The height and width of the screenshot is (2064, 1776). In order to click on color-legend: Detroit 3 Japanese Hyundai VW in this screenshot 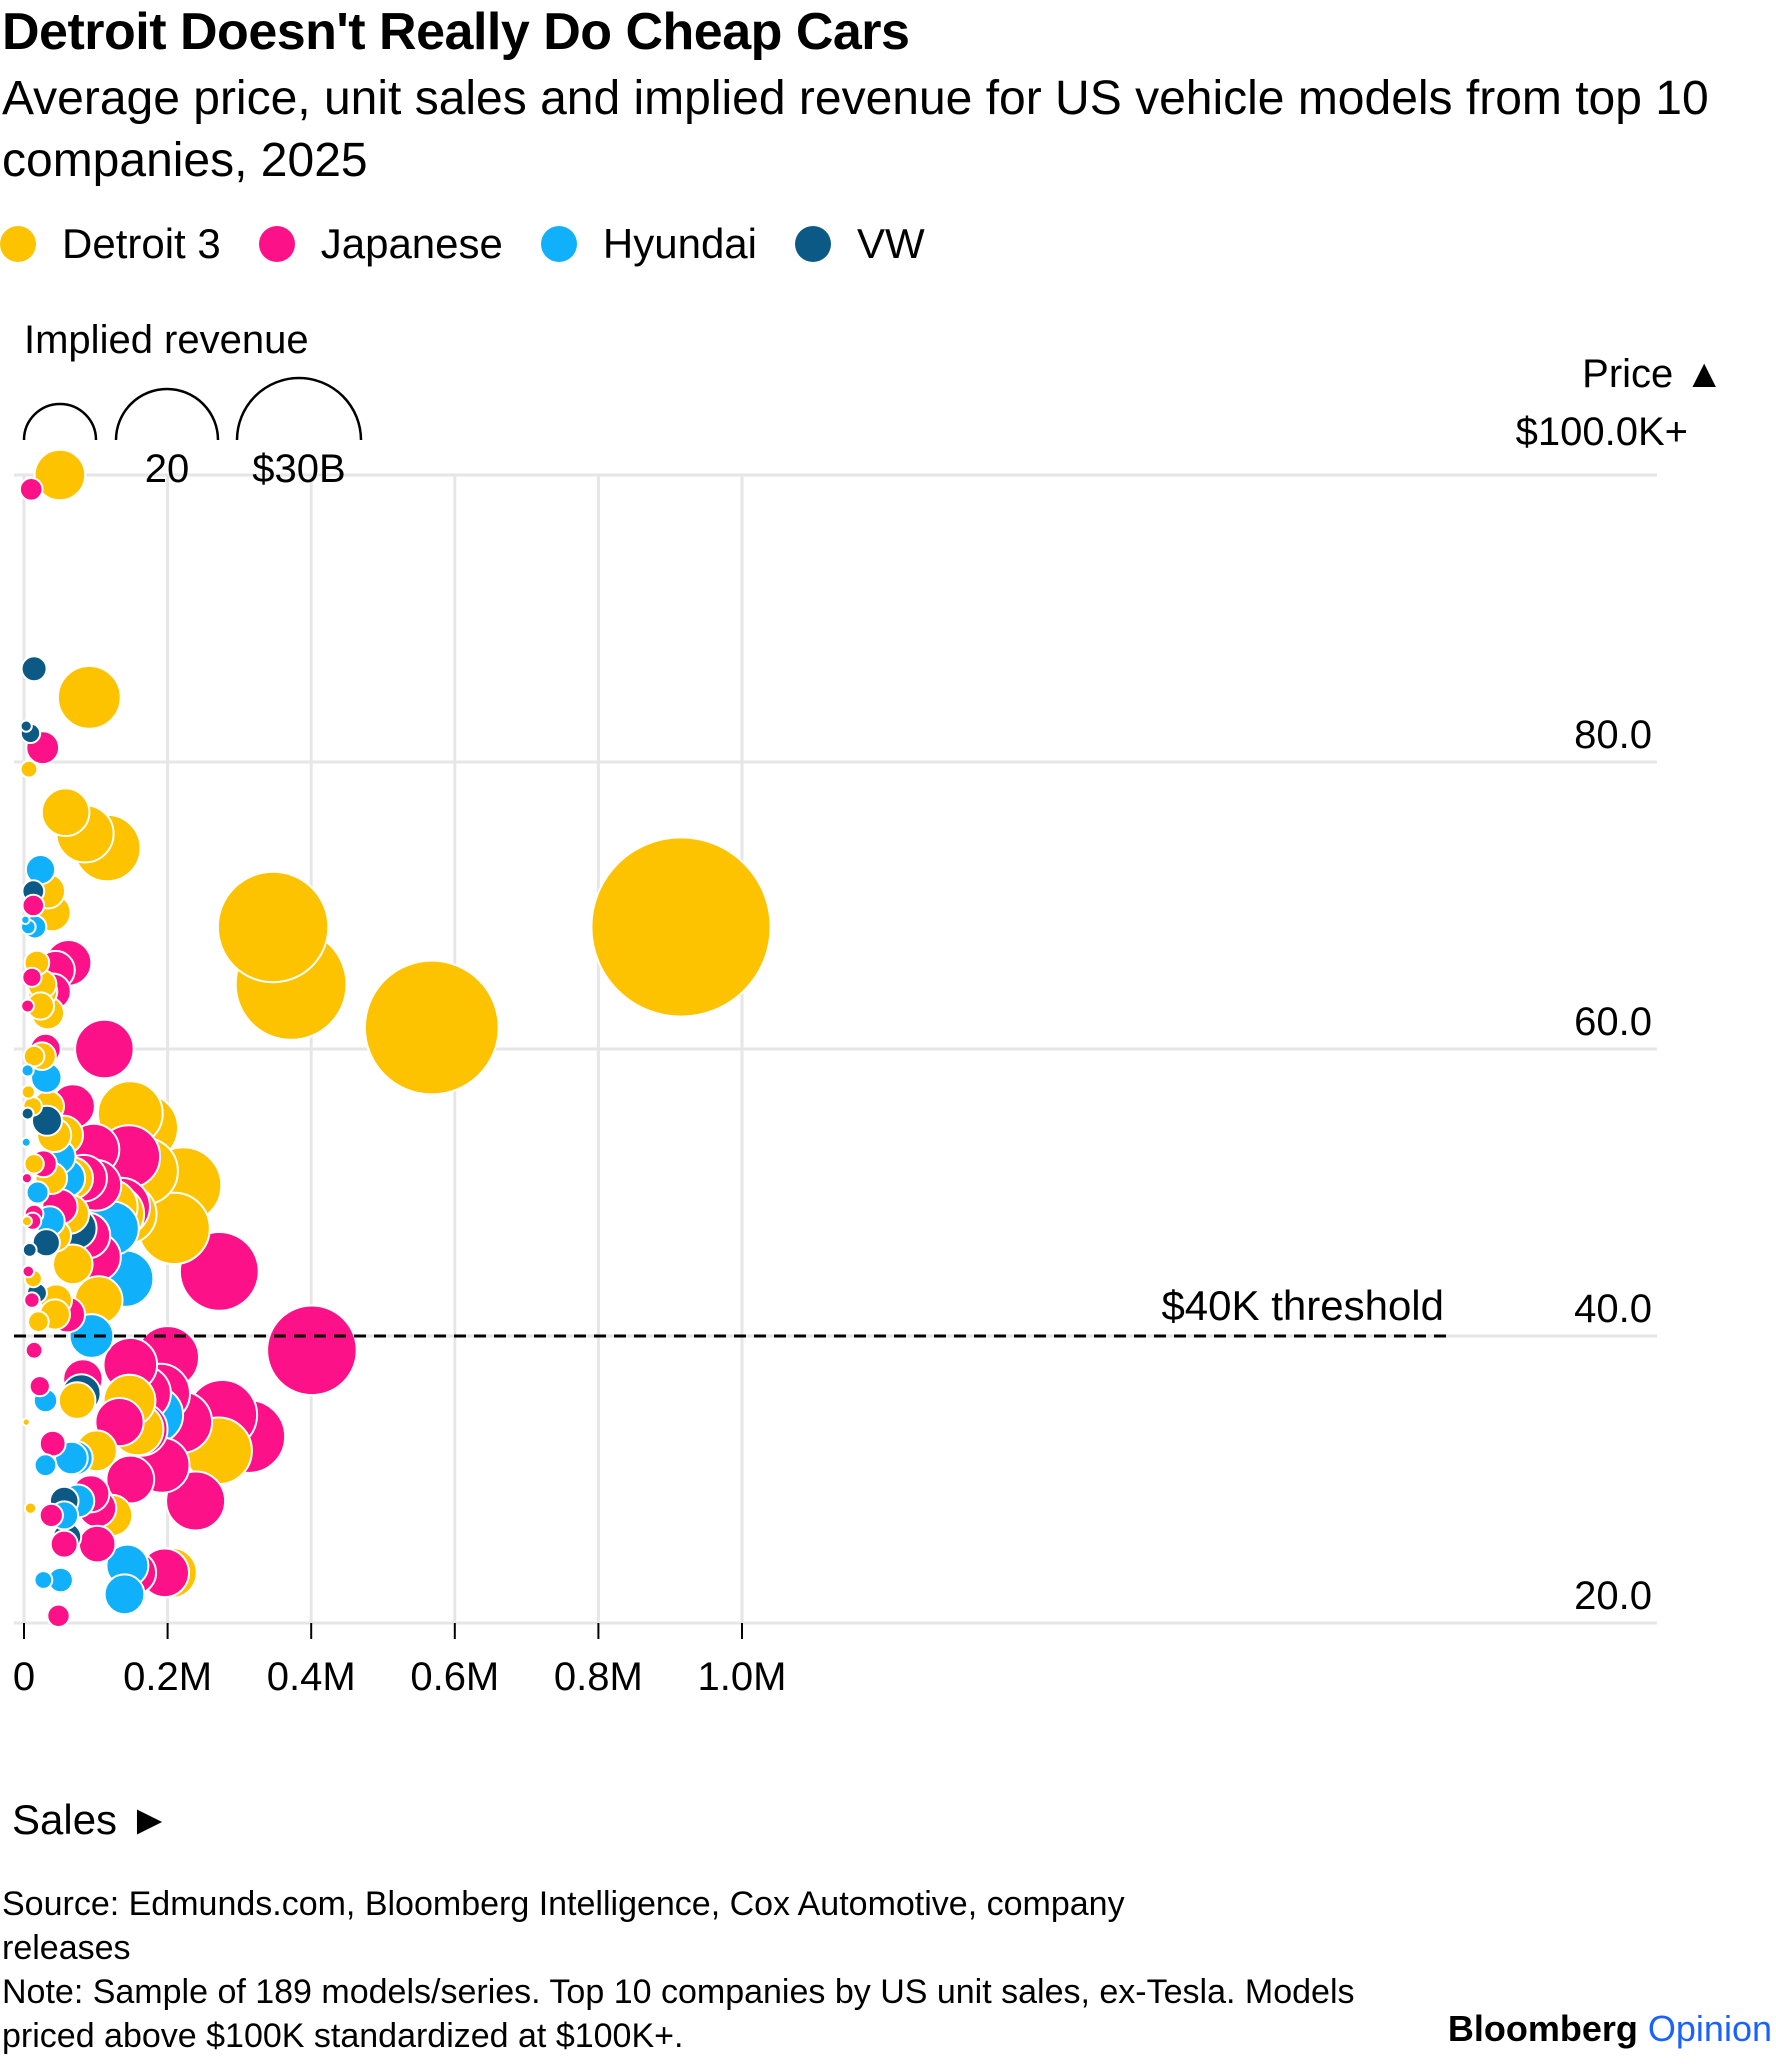, I will do `click(481, 244)`.